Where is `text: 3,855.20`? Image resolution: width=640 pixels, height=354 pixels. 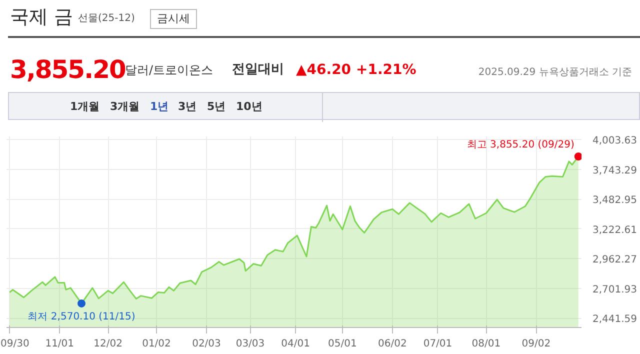 text: 3,855.20 is located at coordinates (68, 70).